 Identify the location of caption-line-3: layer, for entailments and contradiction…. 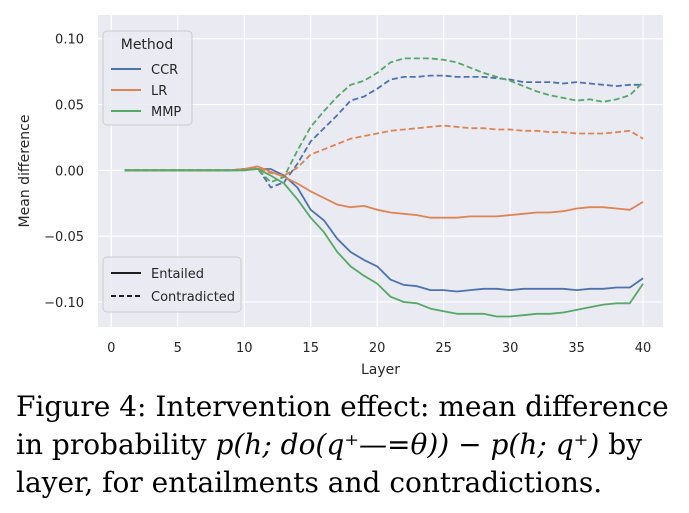
(309, 482).